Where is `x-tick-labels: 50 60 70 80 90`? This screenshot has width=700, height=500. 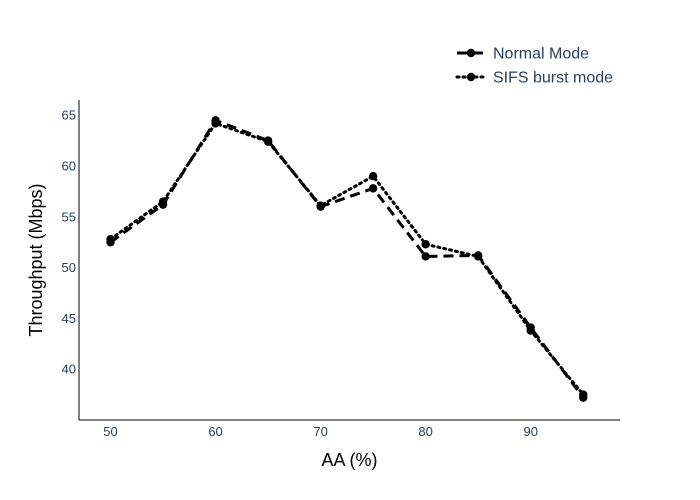 x-tick-labels: 50 60 70 80 90 is located at coordinates (320, 431).